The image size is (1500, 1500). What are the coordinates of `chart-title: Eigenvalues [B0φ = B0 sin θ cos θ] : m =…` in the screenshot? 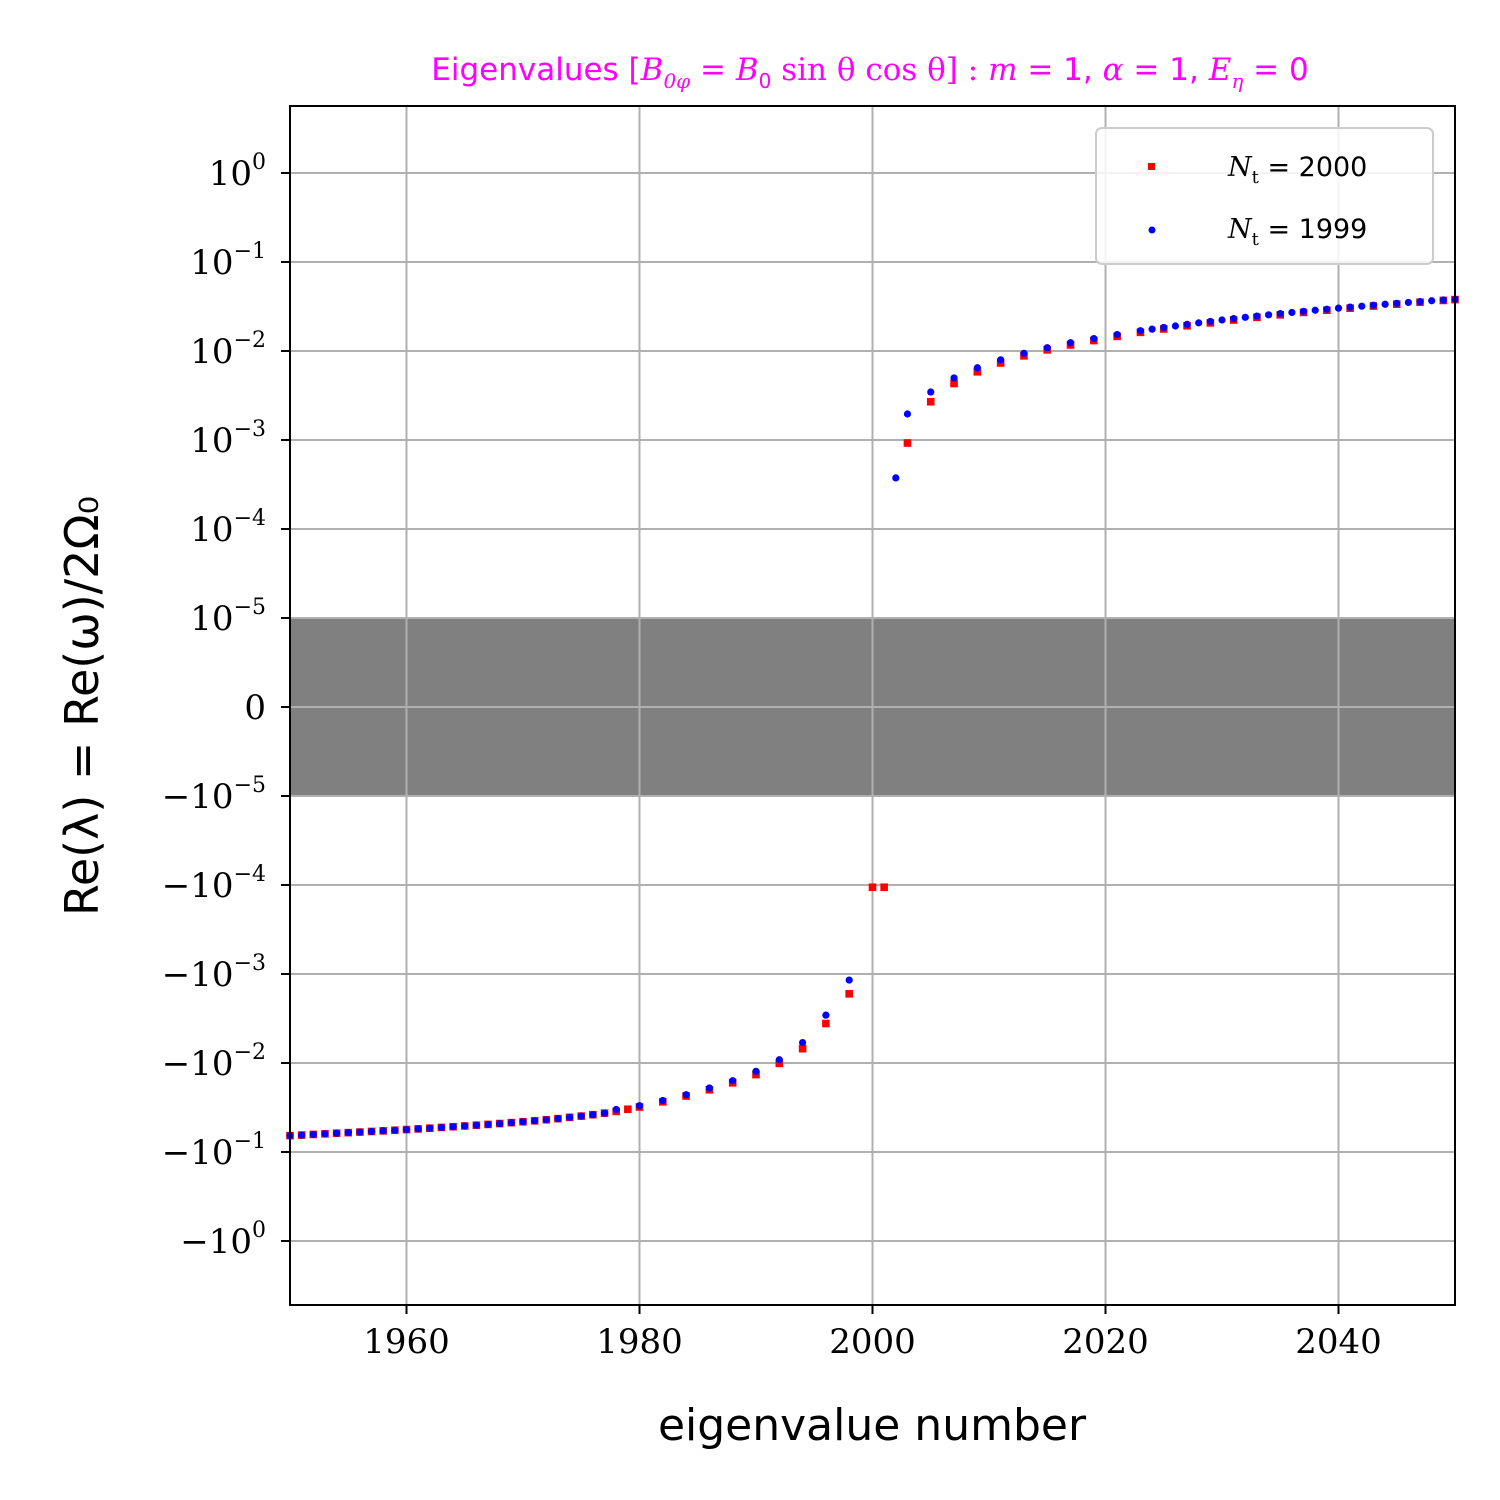 It's located at (869, 72).